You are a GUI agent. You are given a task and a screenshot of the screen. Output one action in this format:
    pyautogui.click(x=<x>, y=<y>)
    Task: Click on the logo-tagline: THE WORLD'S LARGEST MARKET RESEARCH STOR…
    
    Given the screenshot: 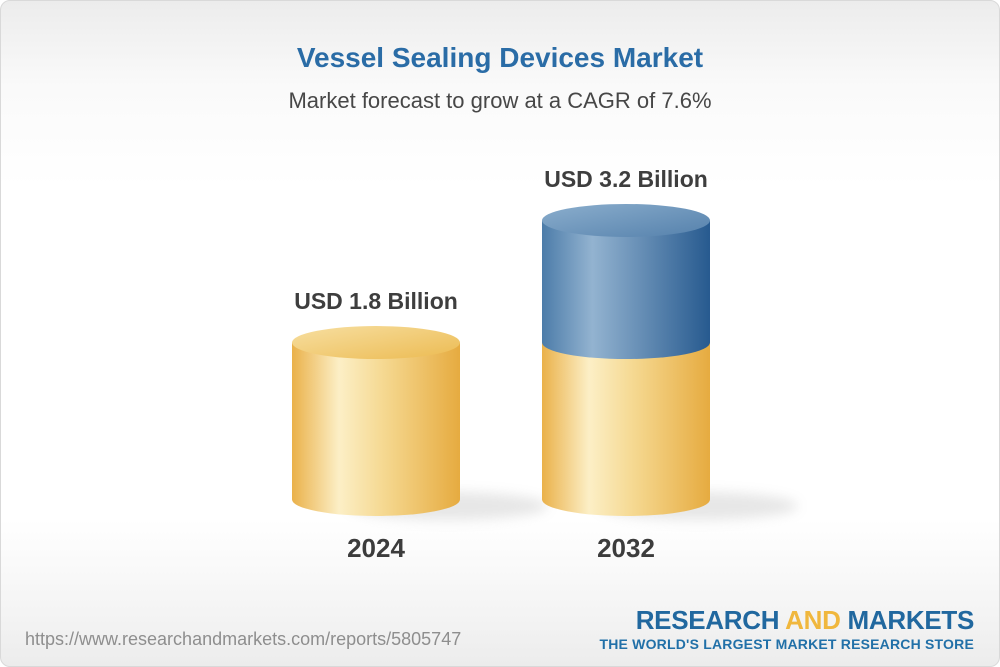 What is the action you would take?
    pyautogui.click(x=786, y=644)
    